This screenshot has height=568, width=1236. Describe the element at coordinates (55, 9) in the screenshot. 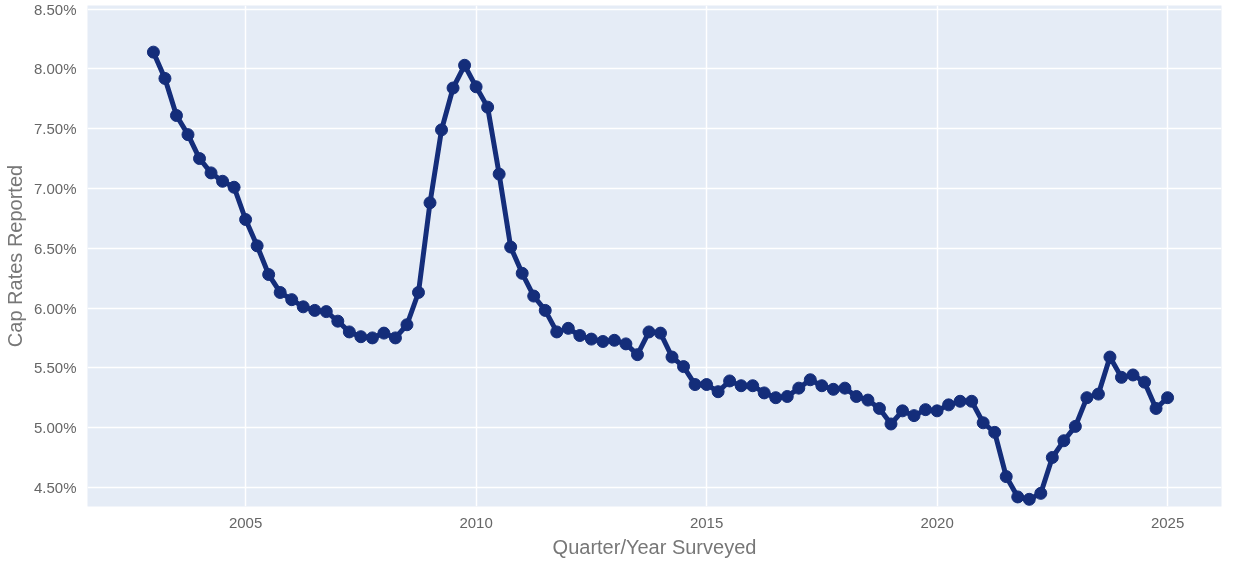

I see `y-tick-label: 8.50%` at that location.